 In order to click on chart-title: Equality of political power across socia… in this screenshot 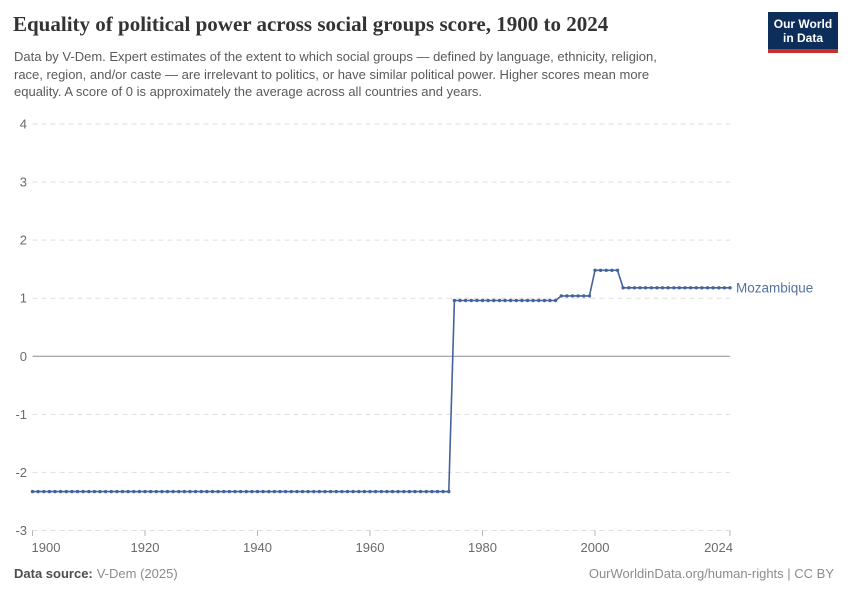, I will do `click(311, 24)`.